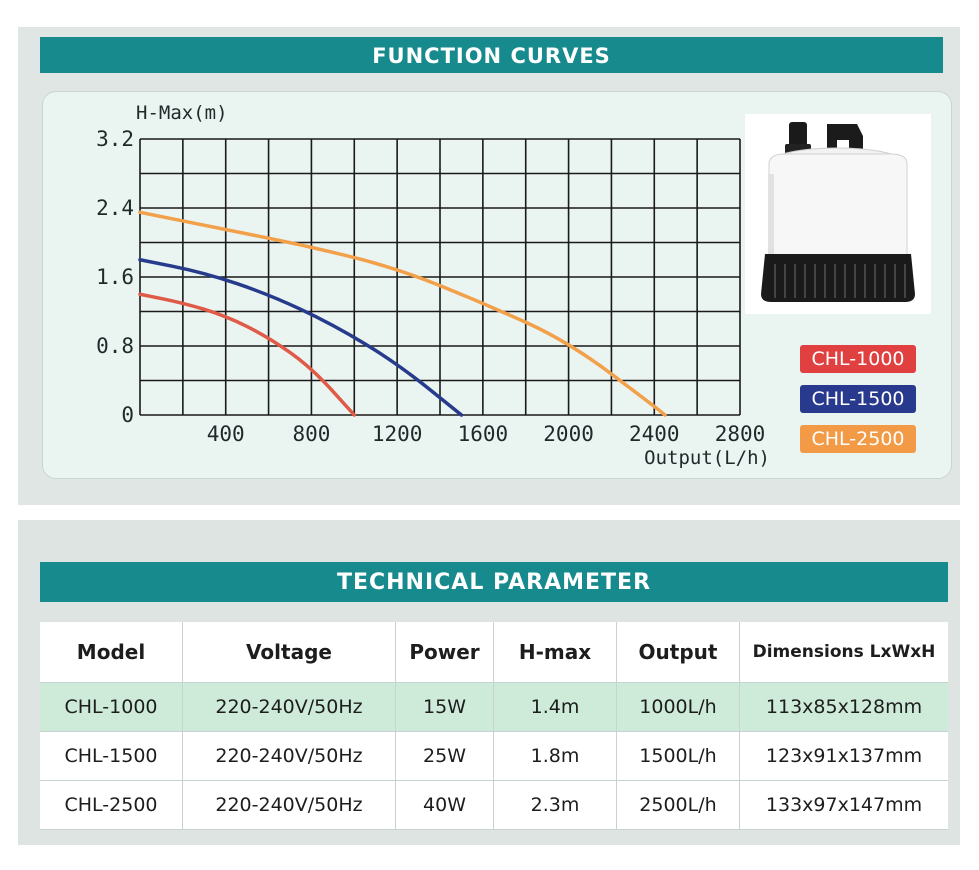 The image size is (979, 870). What do you see at coordinates (115, 139) in the screenshot?
I see `y-tick-label: 3.2` at bounding box center [115, 139].